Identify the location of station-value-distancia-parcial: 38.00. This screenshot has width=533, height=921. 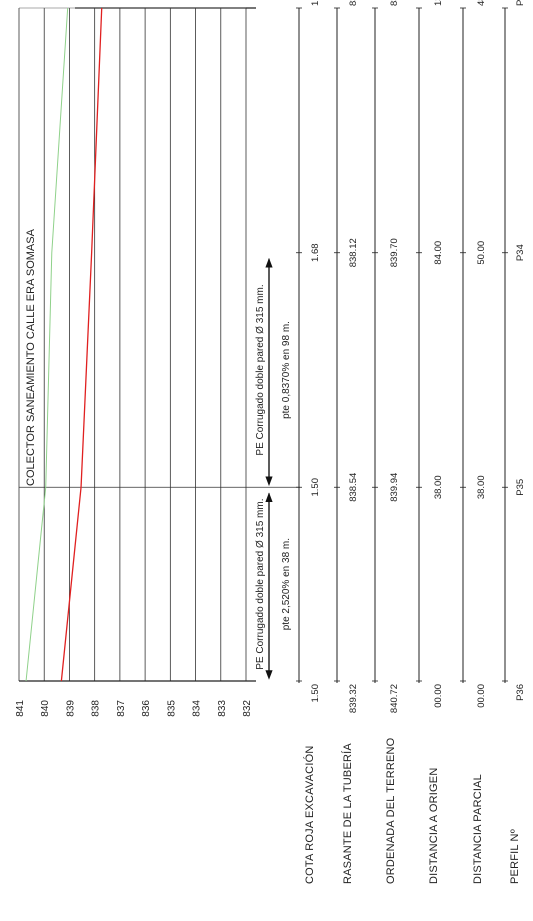
(481, 487).